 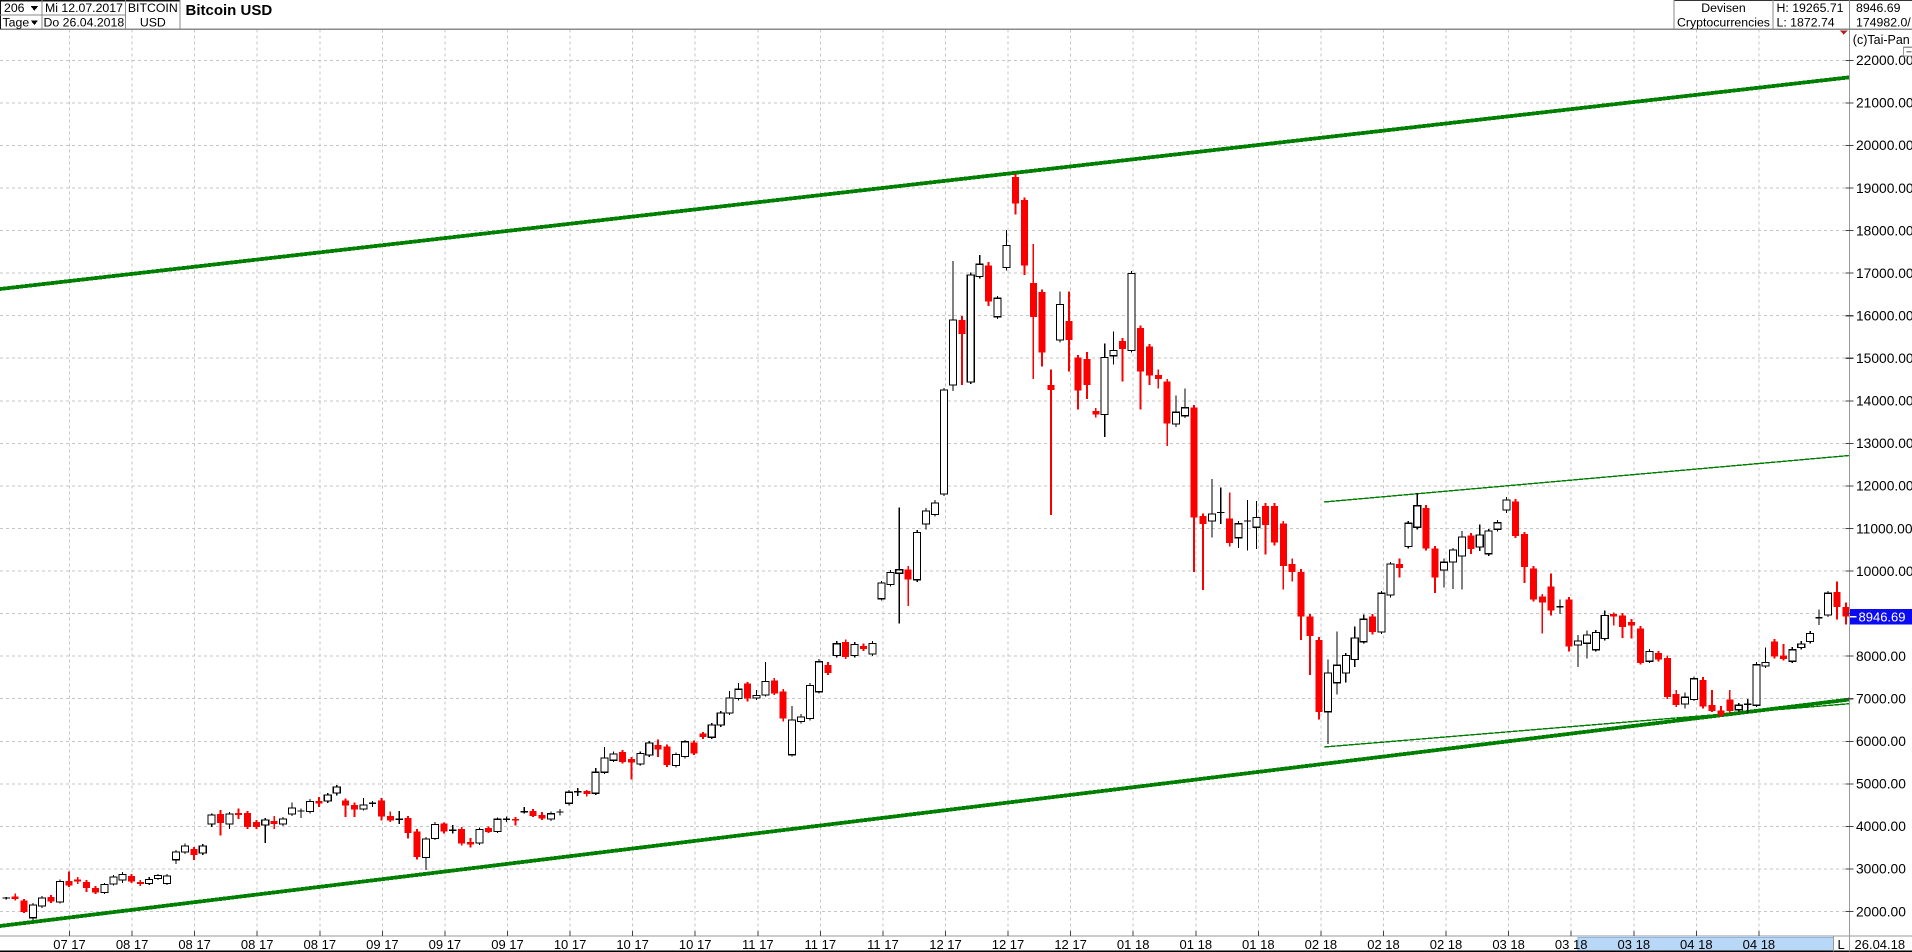 I want to click on svg-text: 18000.00, so click(x=1884, y=230).